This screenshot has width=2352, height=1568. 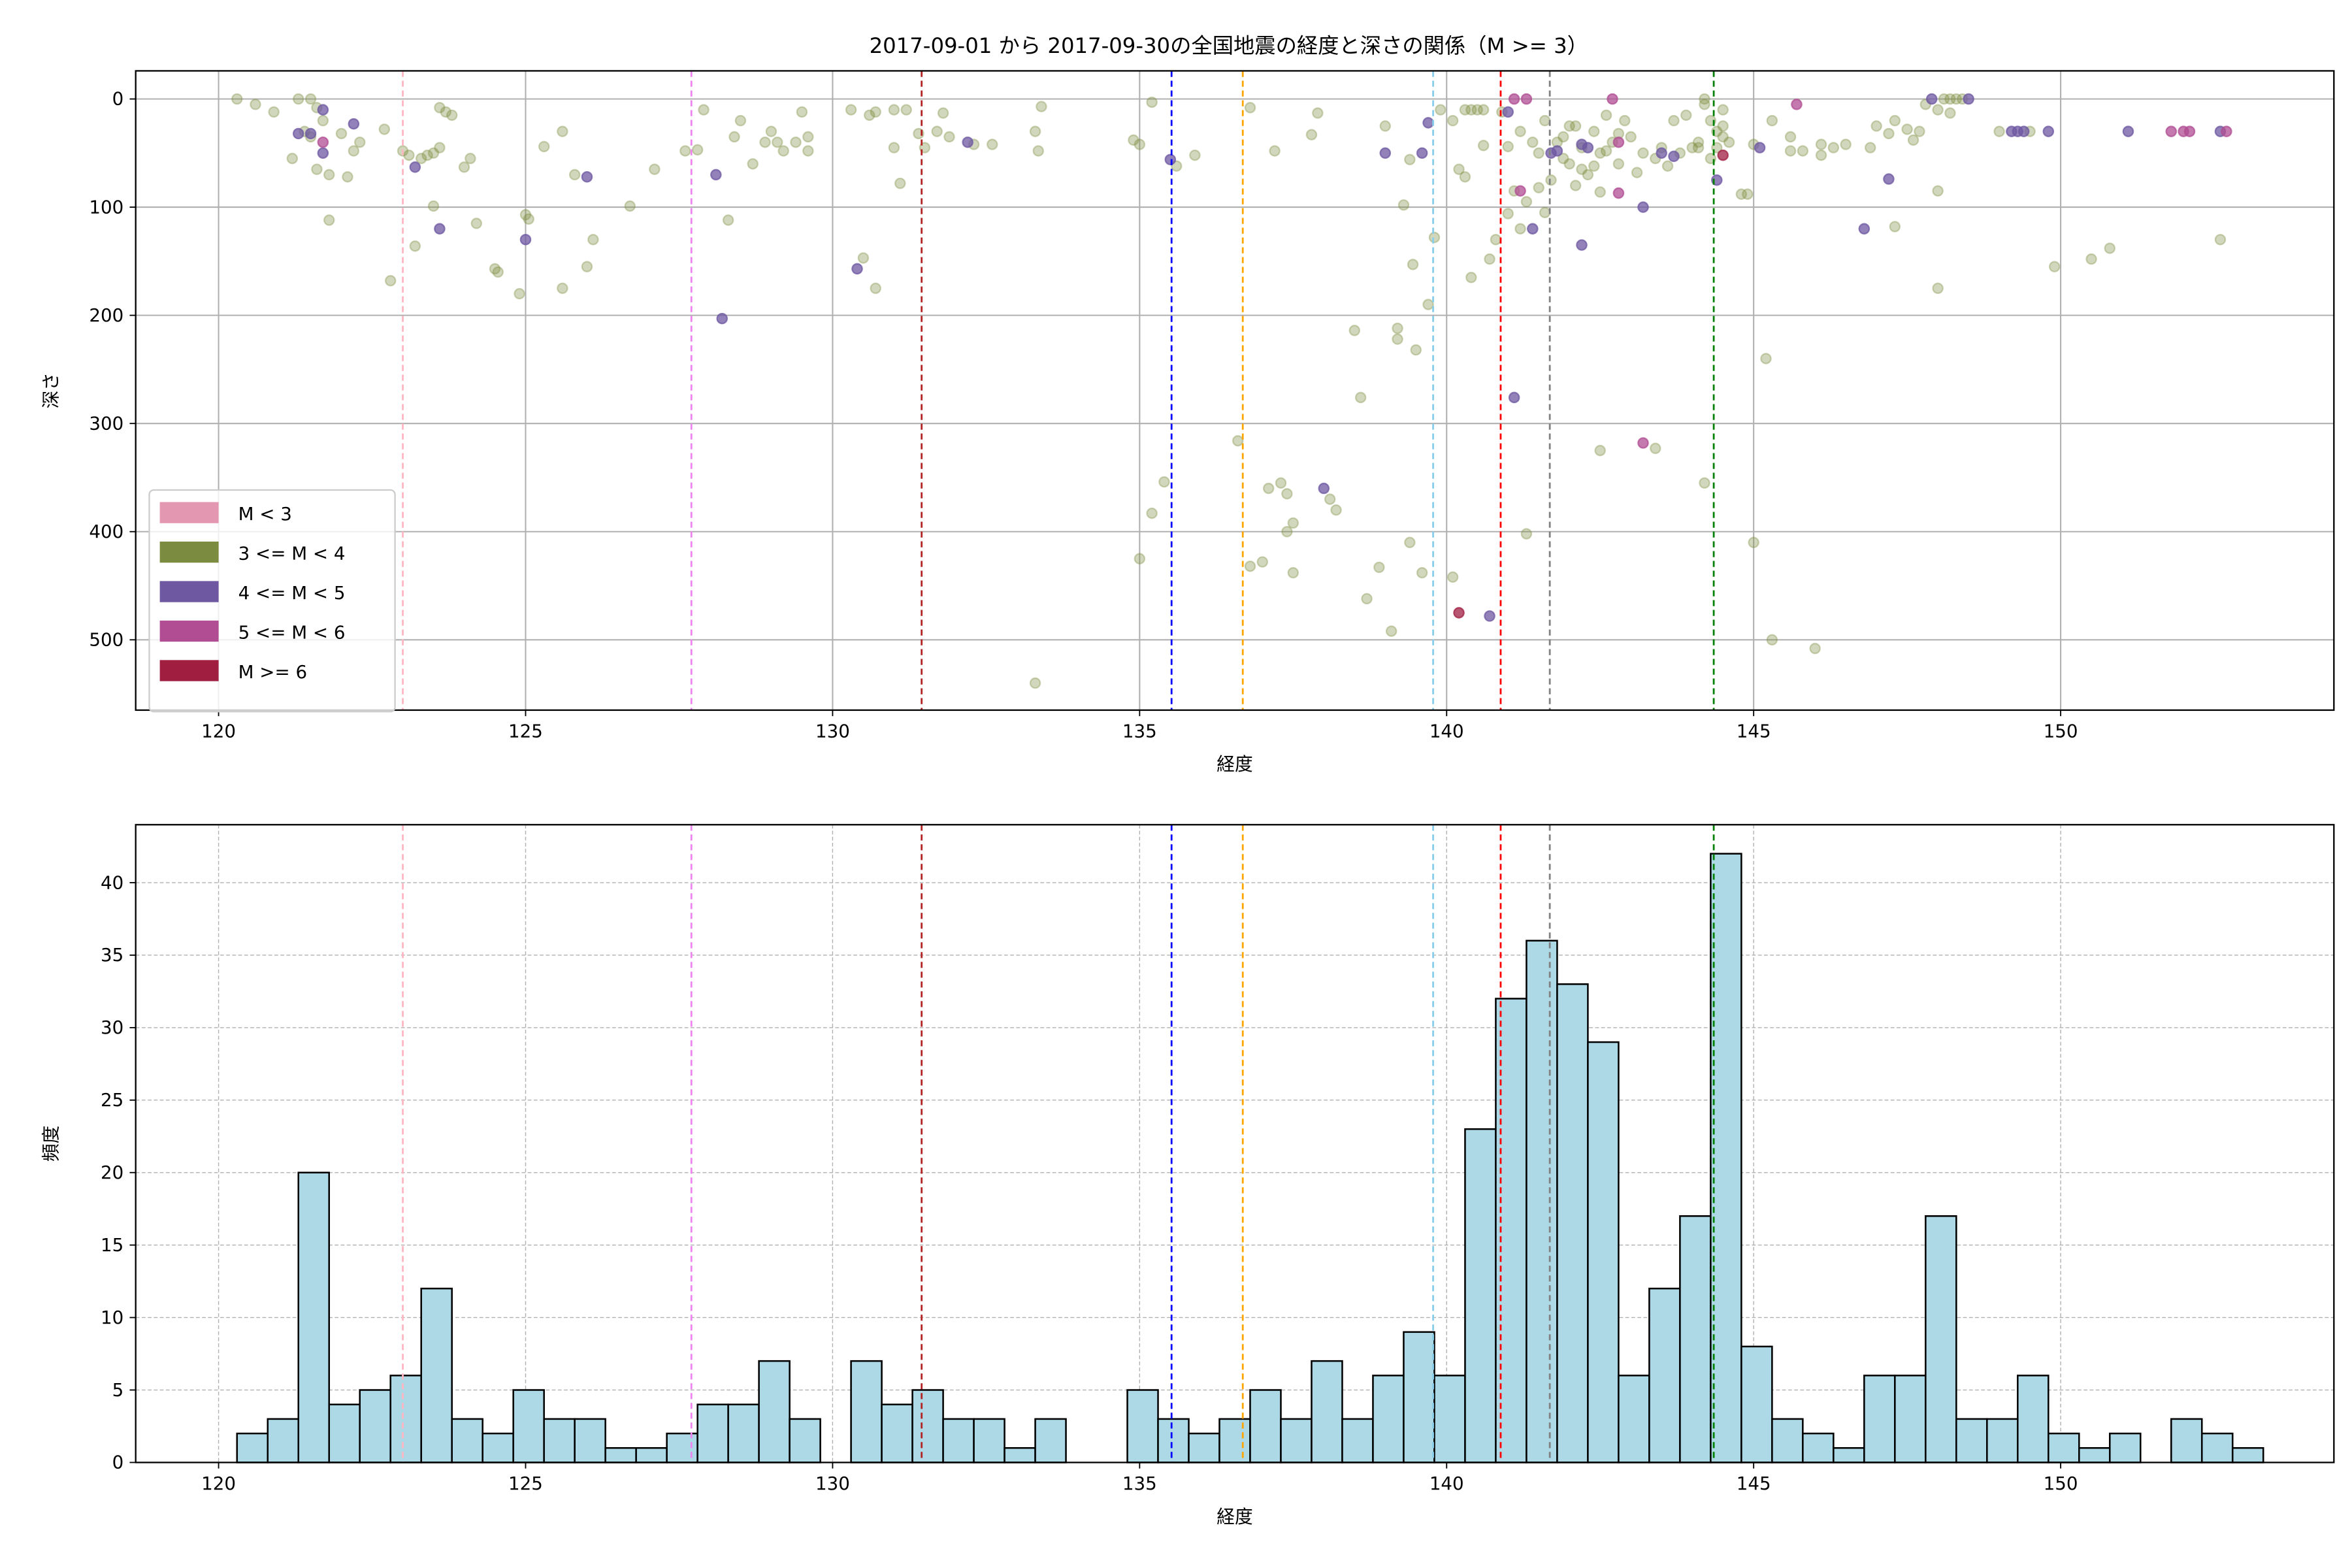 What do you see at coordinates (832, 731) in the screenshot?
I see `x-tick-label: 130` at bounding box center [832, 731].